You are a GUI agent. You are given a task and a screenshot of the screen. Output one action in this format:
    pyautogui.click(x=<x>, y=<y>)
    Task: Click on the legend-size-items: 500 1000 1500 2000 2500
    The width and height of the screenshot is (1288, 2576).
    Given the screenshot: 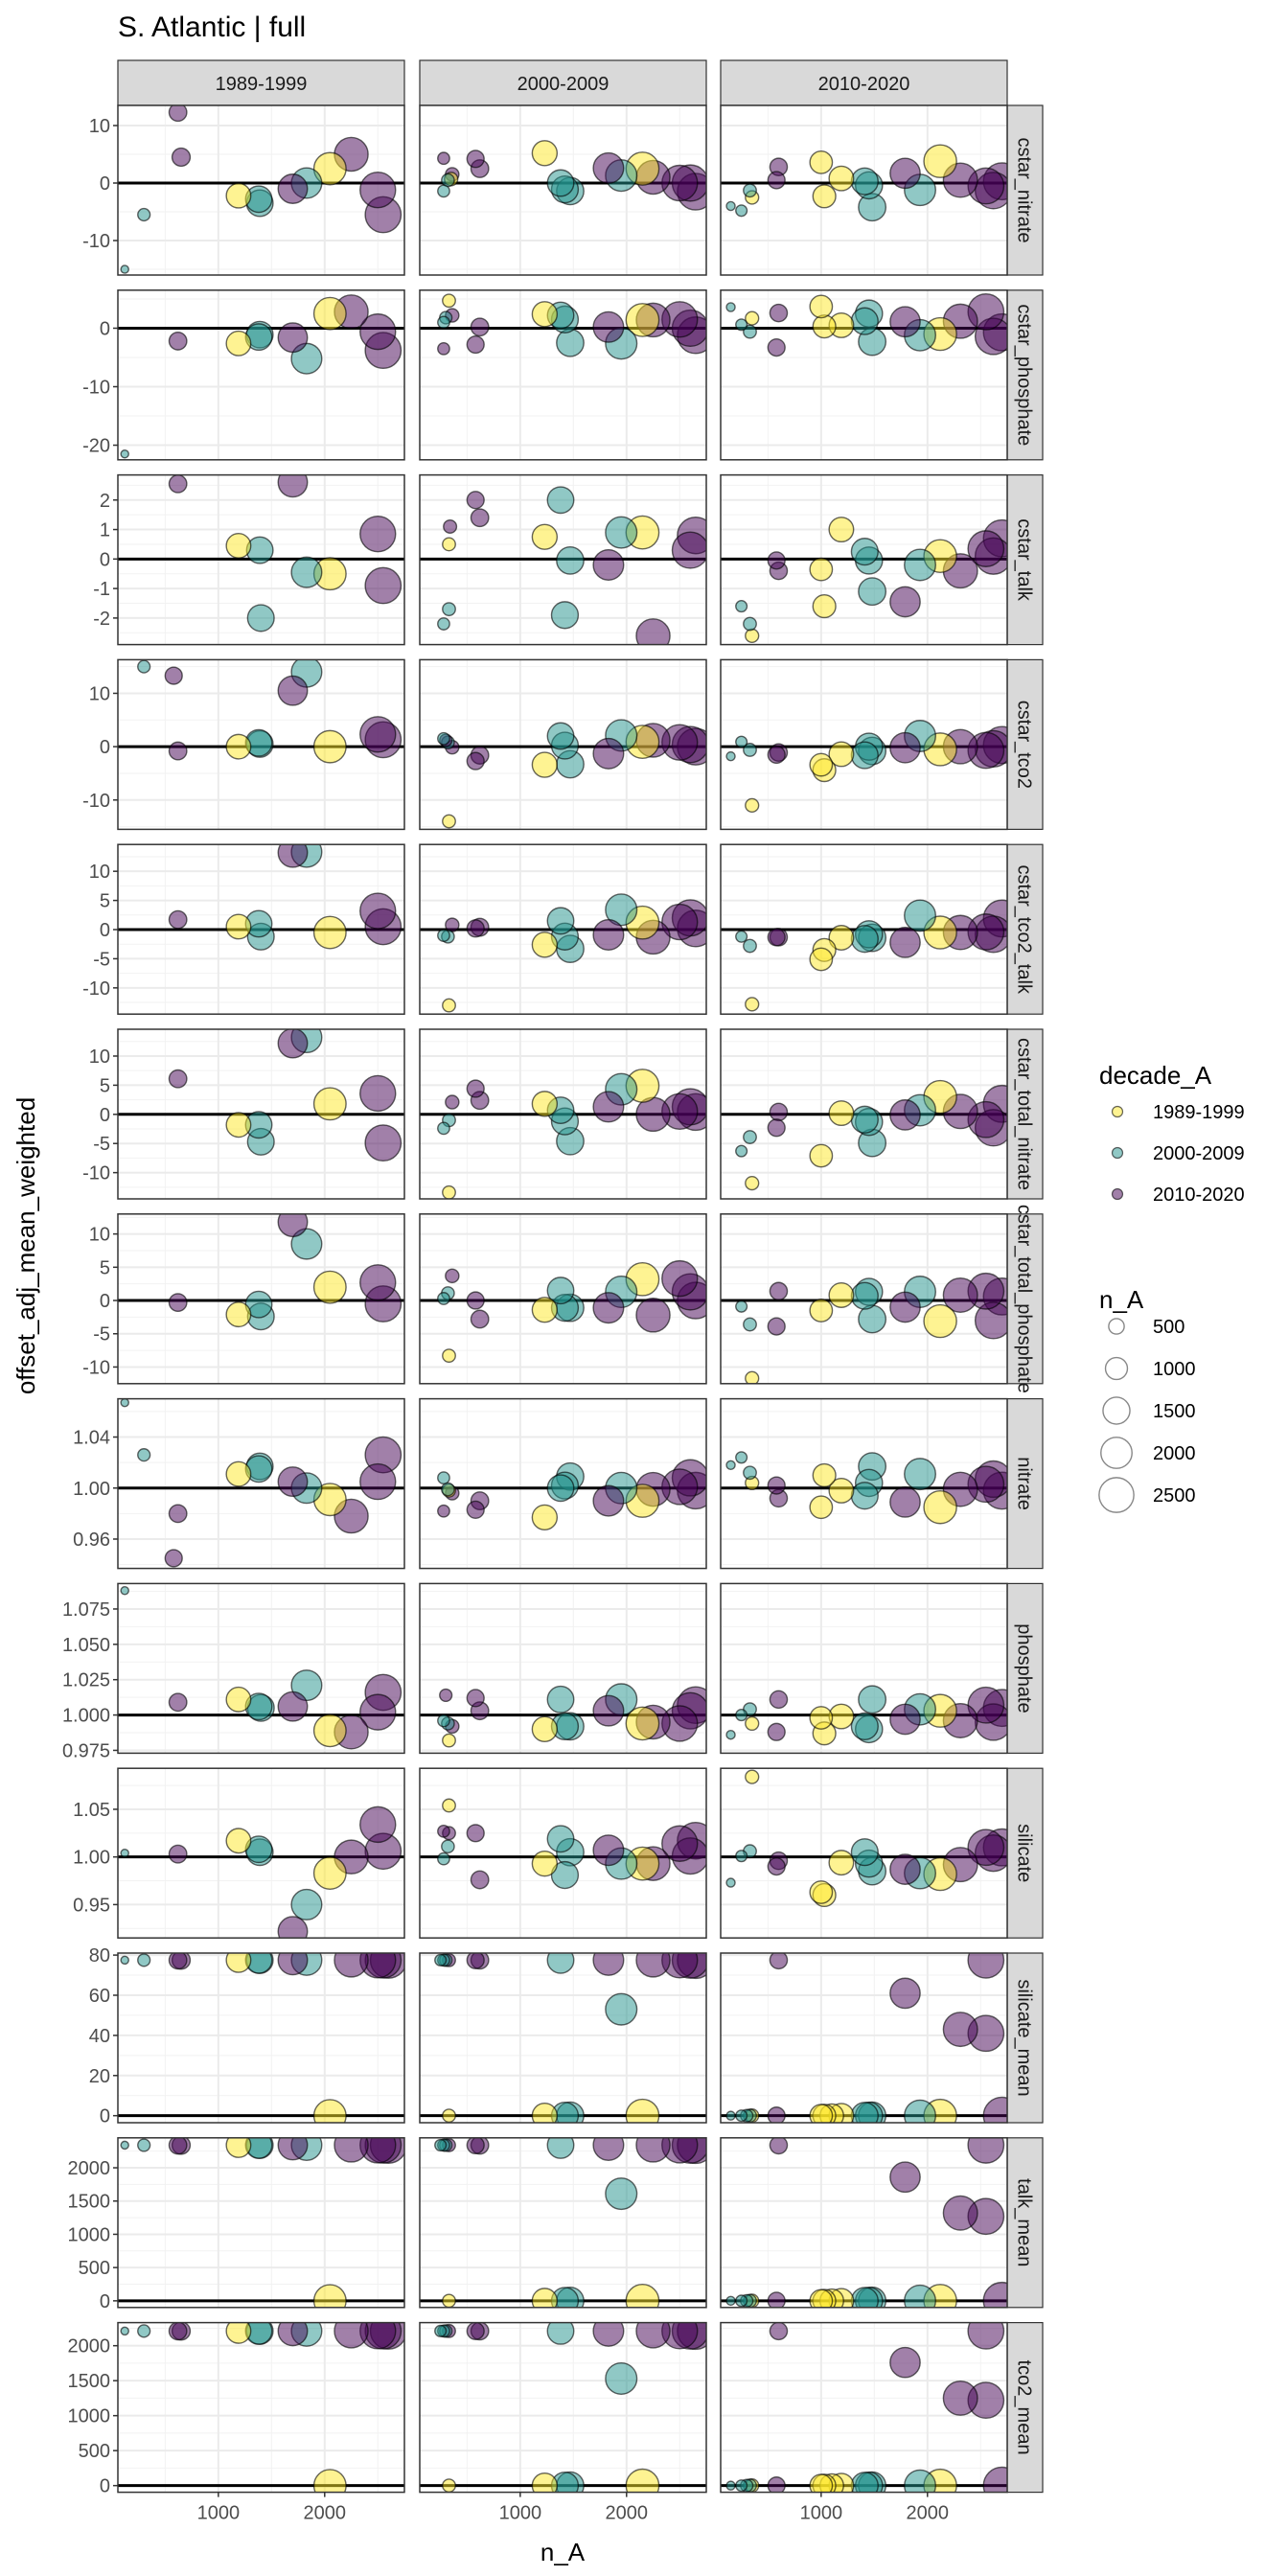 What is the action you would take?
    pyautogui.click(x=1147, y=1415)
    